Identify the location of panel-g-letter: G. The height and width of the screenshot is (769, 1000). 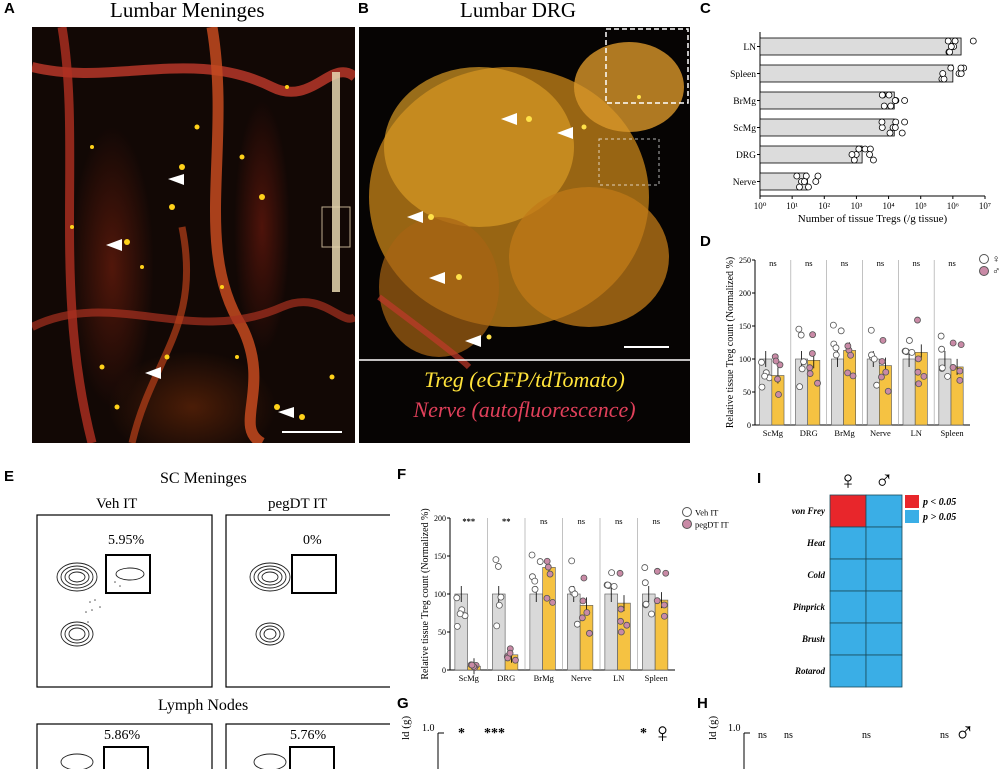
(403, 703).